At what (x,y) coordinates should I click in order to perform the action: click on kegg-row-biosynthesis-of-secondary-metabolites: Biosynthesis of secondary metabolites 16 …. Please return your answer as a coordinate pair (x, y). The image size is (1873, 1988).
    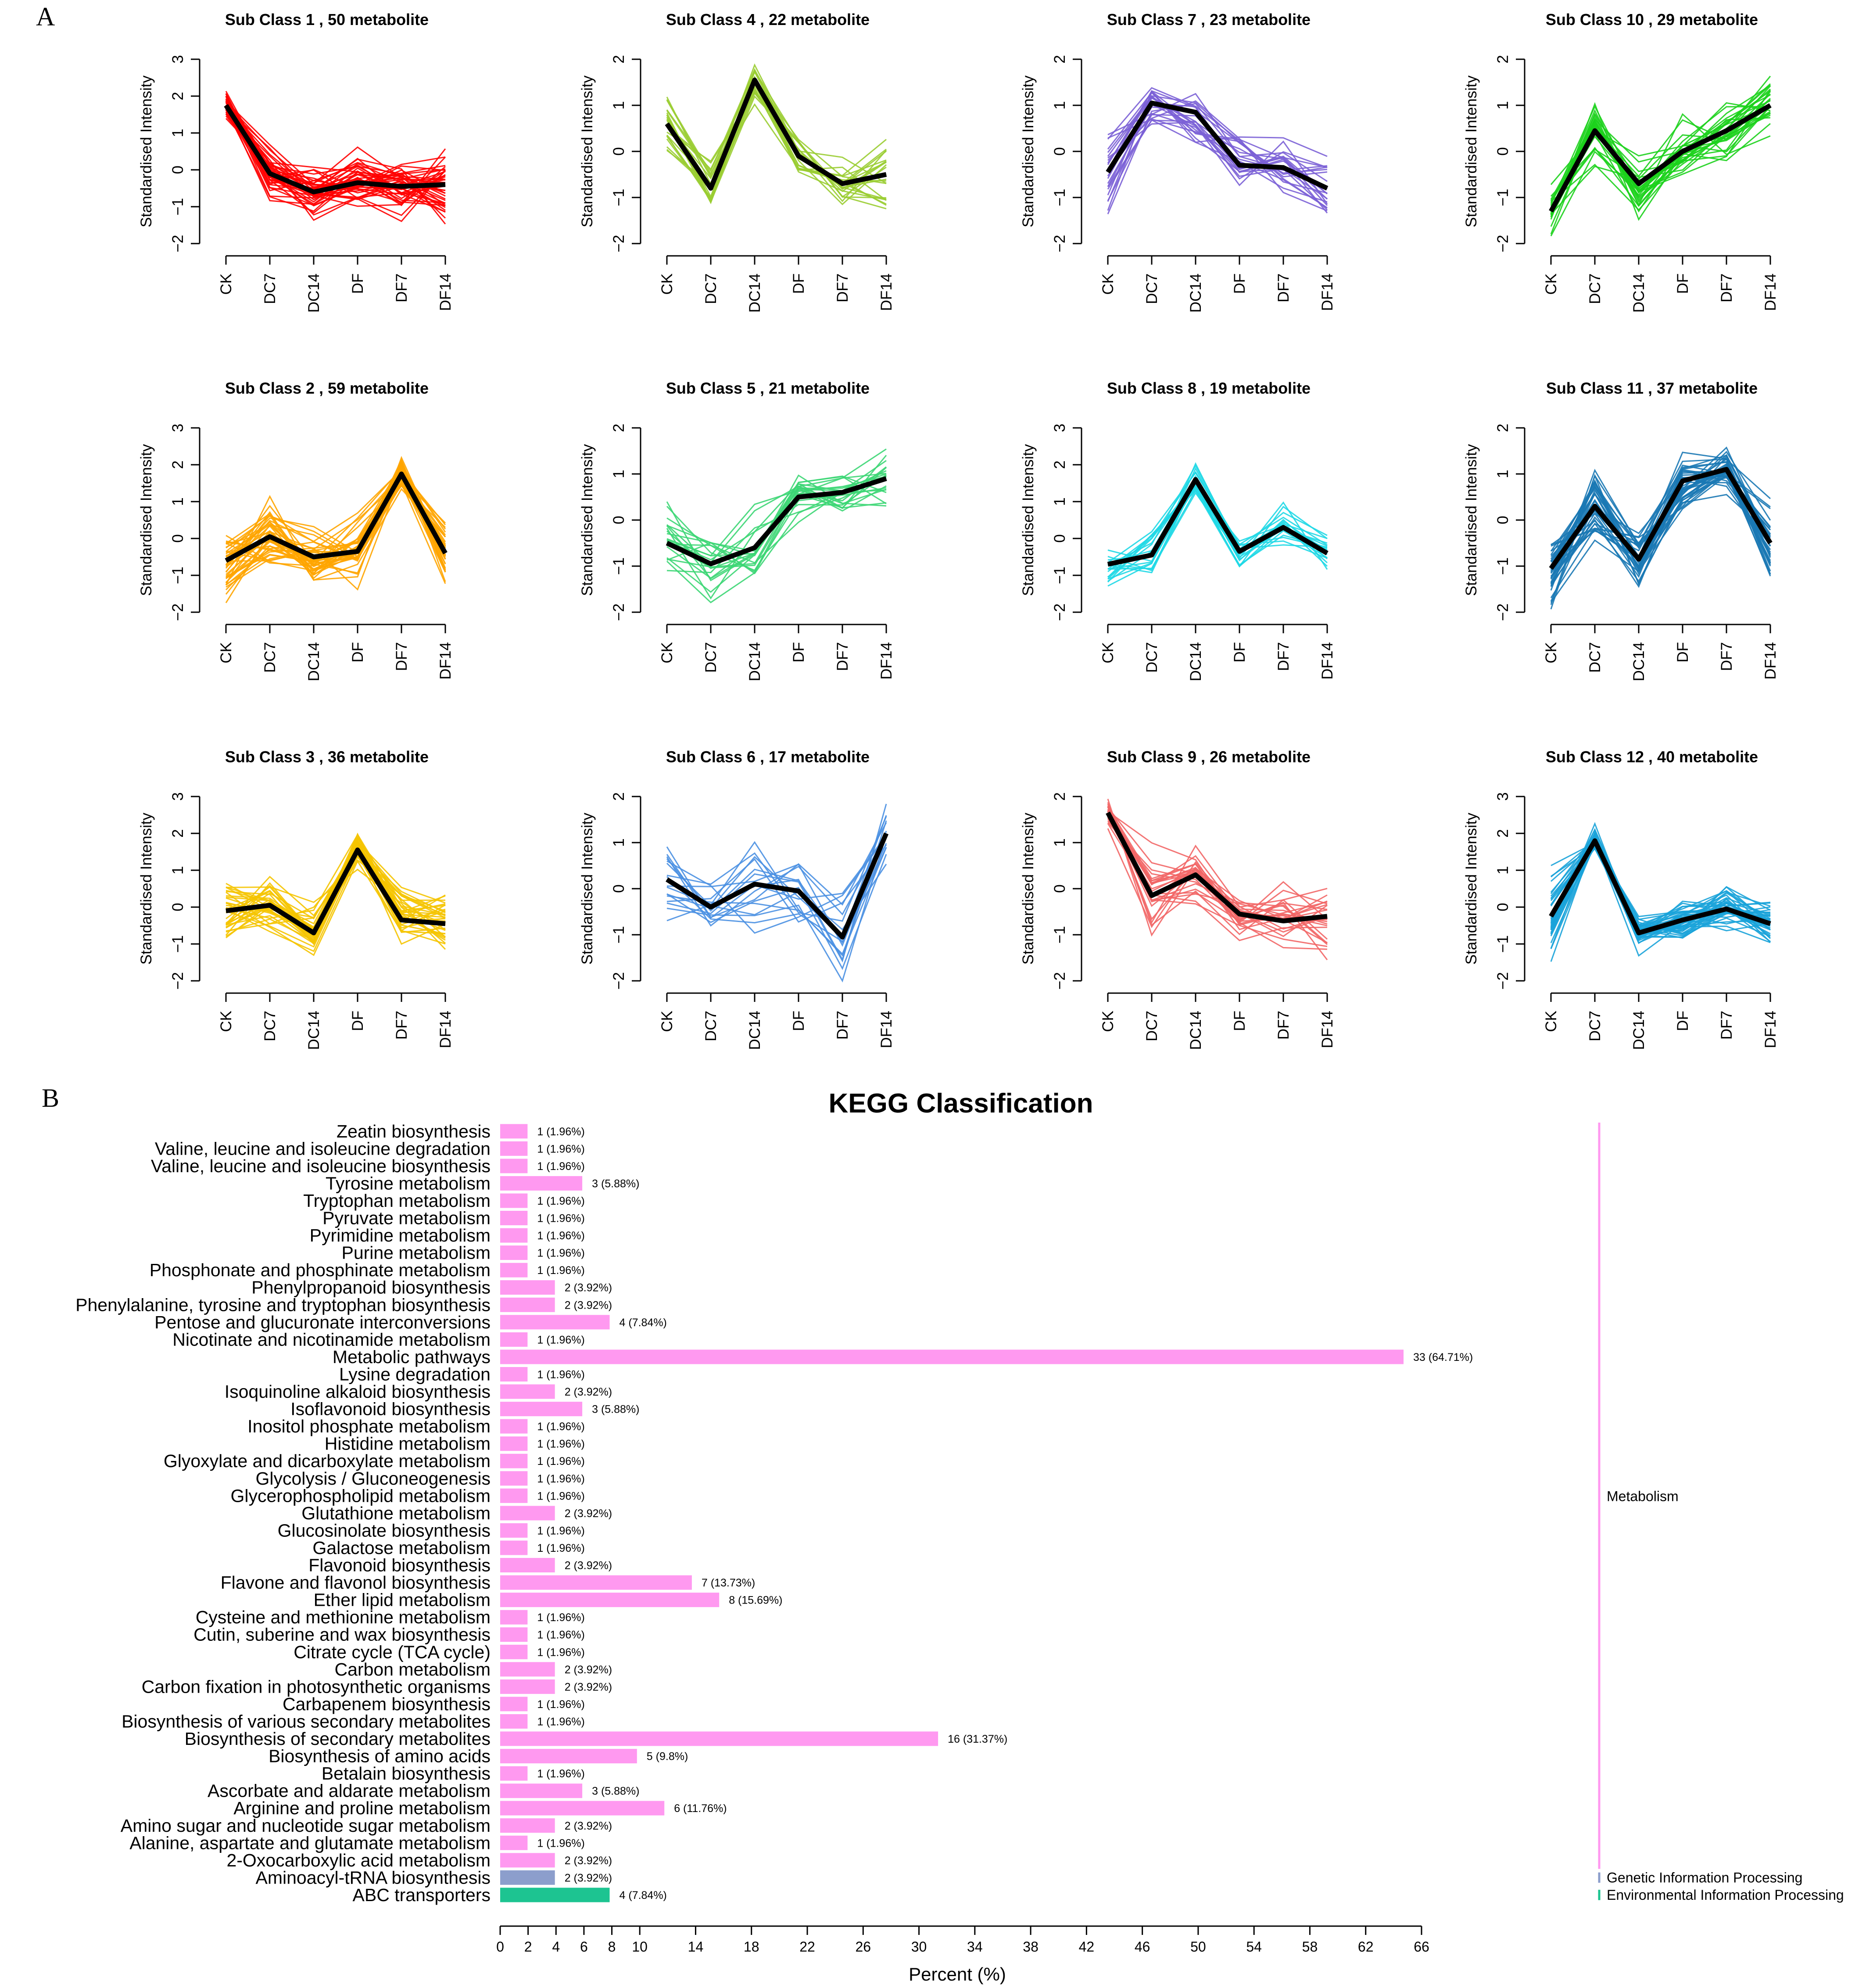
    Looking at the image, I should click on (596, 1739).